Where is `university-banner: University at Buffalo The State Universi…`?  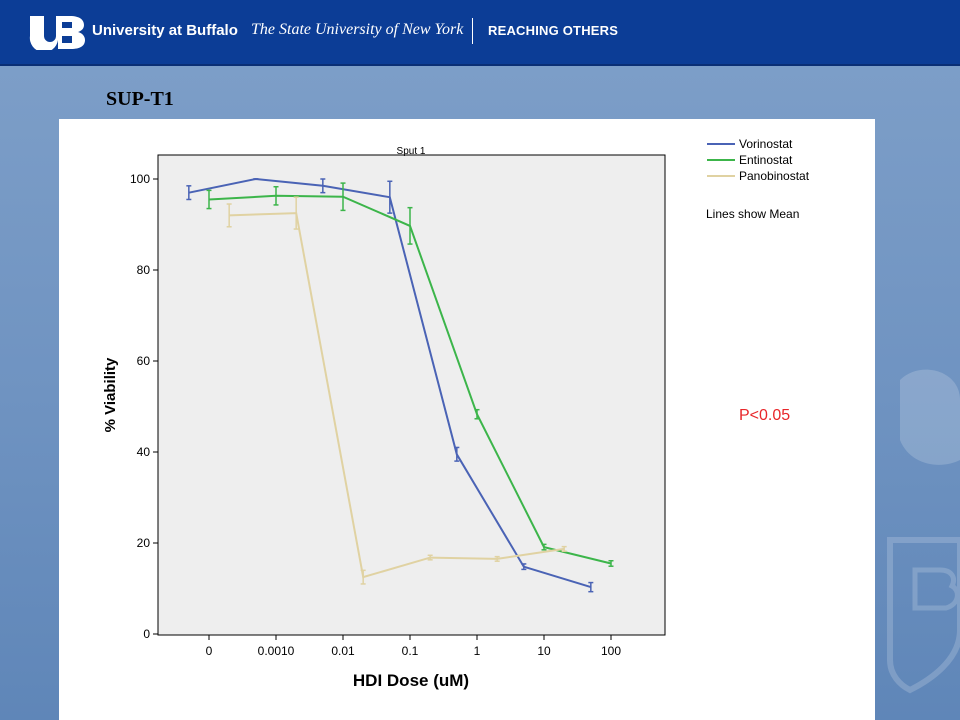 university-banner: University at Buffalo The State Universi… is located at coordinates (480, 33).